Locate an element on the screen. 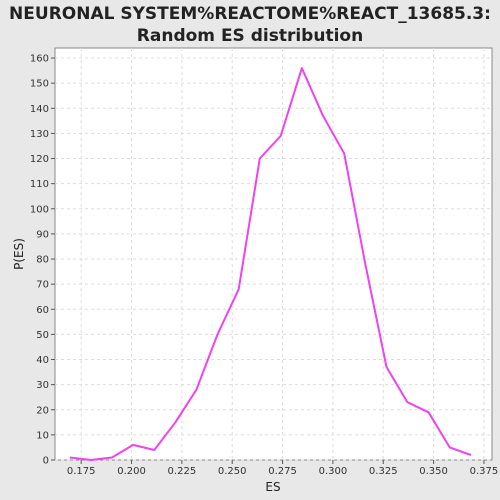 The image size is (500, 500). y-tick-label: 0 is located at coordinates (46, 461).